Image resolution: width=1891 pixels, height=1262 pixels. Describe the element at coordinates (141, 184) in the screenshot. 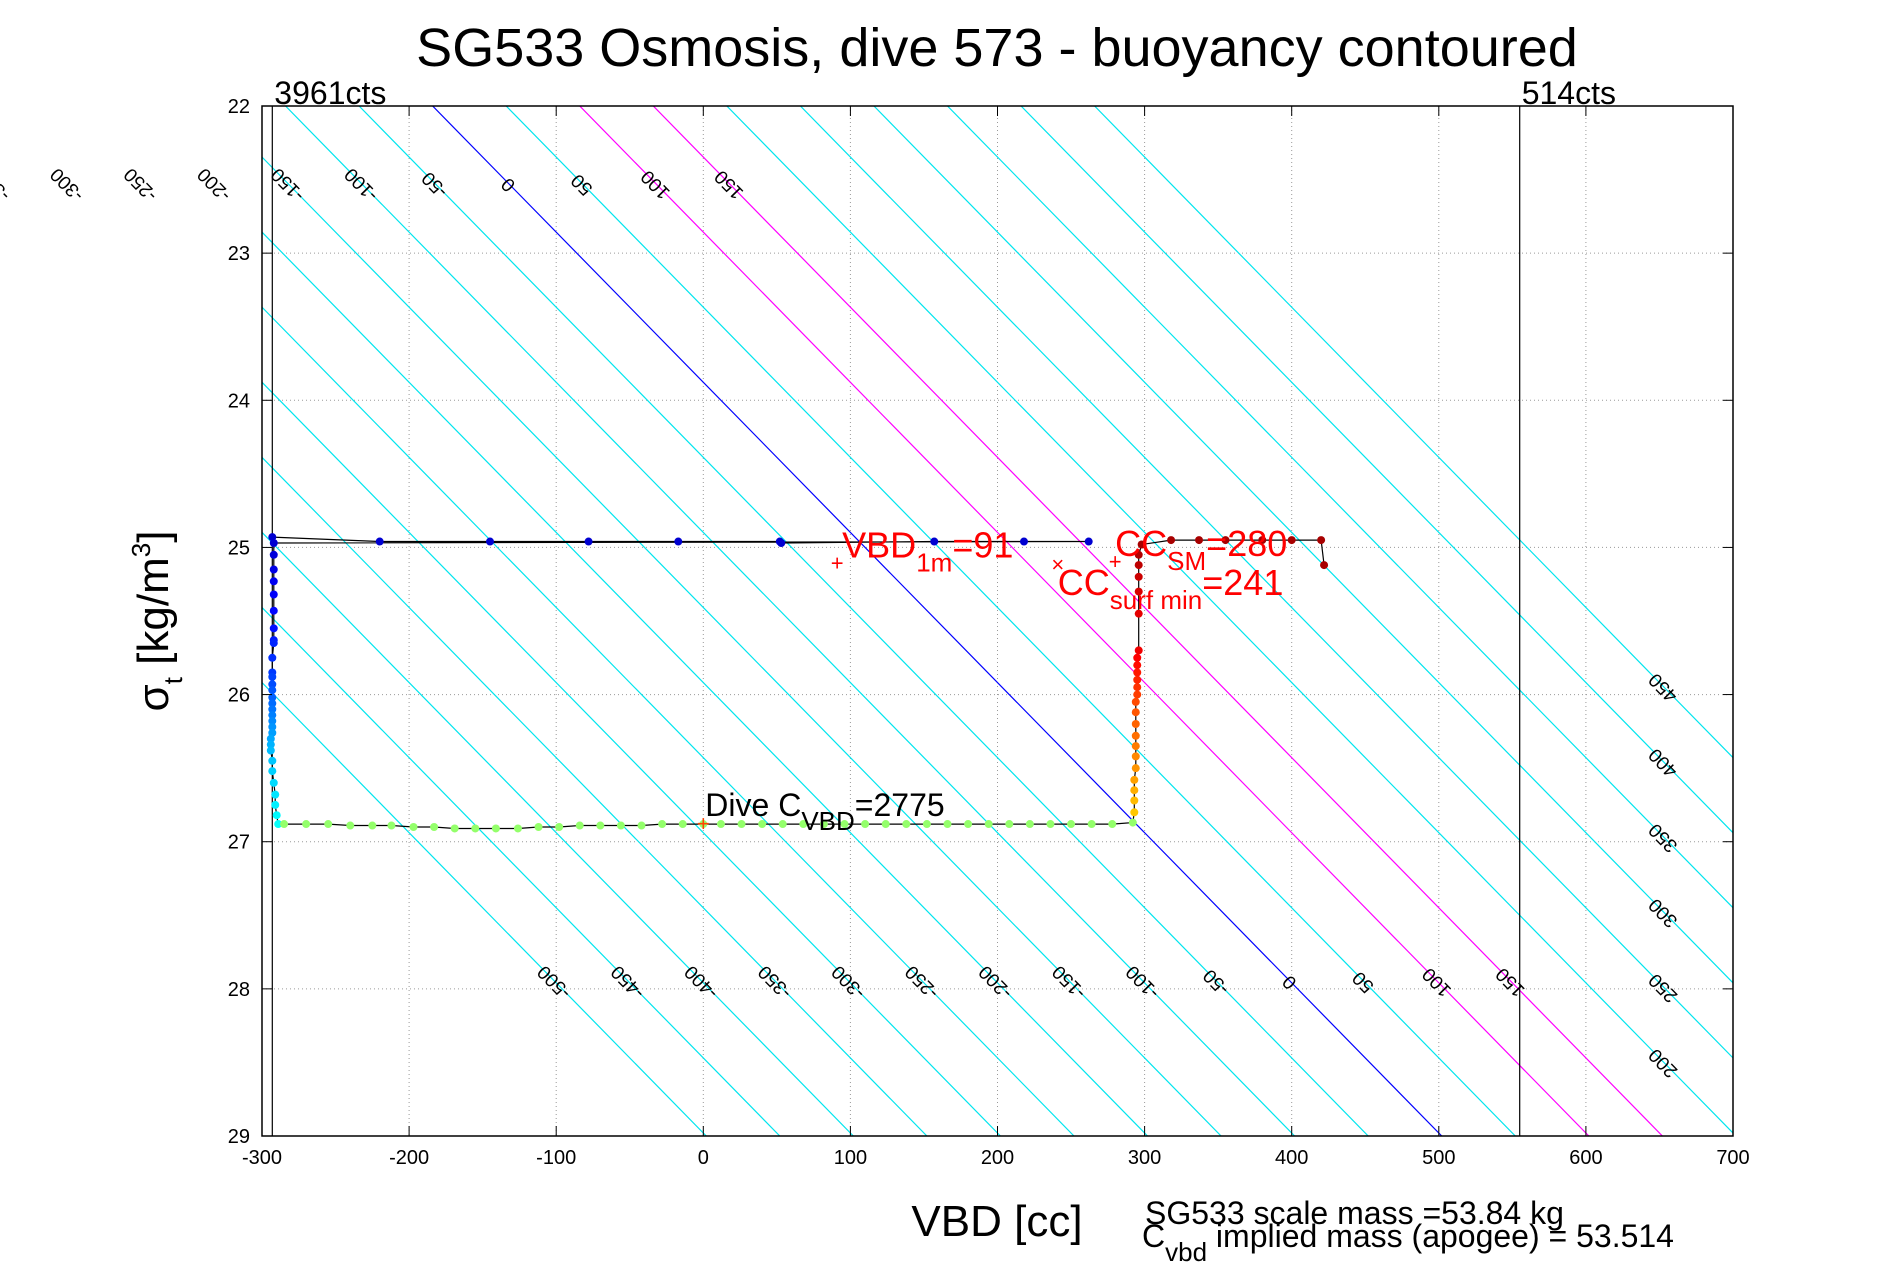

I see `contour-label-upper: -250` at that location.